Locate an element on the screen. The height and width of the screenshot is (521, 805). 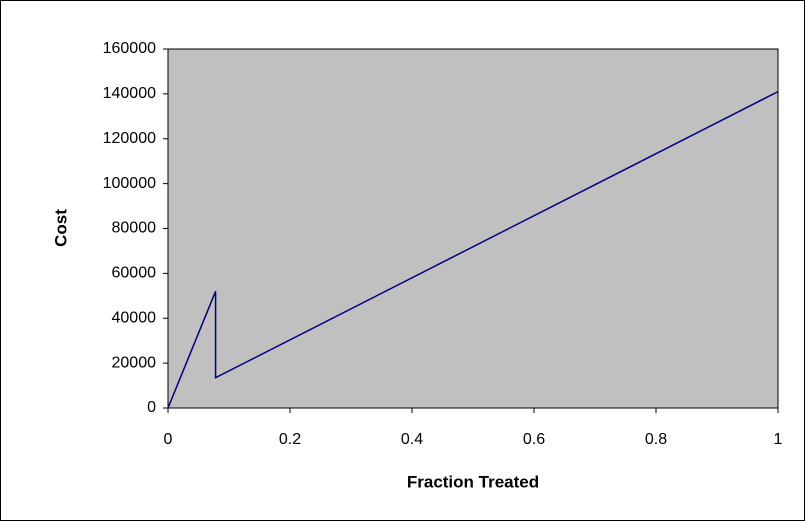
x-axis-title: Fraction Treated is located at coordinates (473, 481).